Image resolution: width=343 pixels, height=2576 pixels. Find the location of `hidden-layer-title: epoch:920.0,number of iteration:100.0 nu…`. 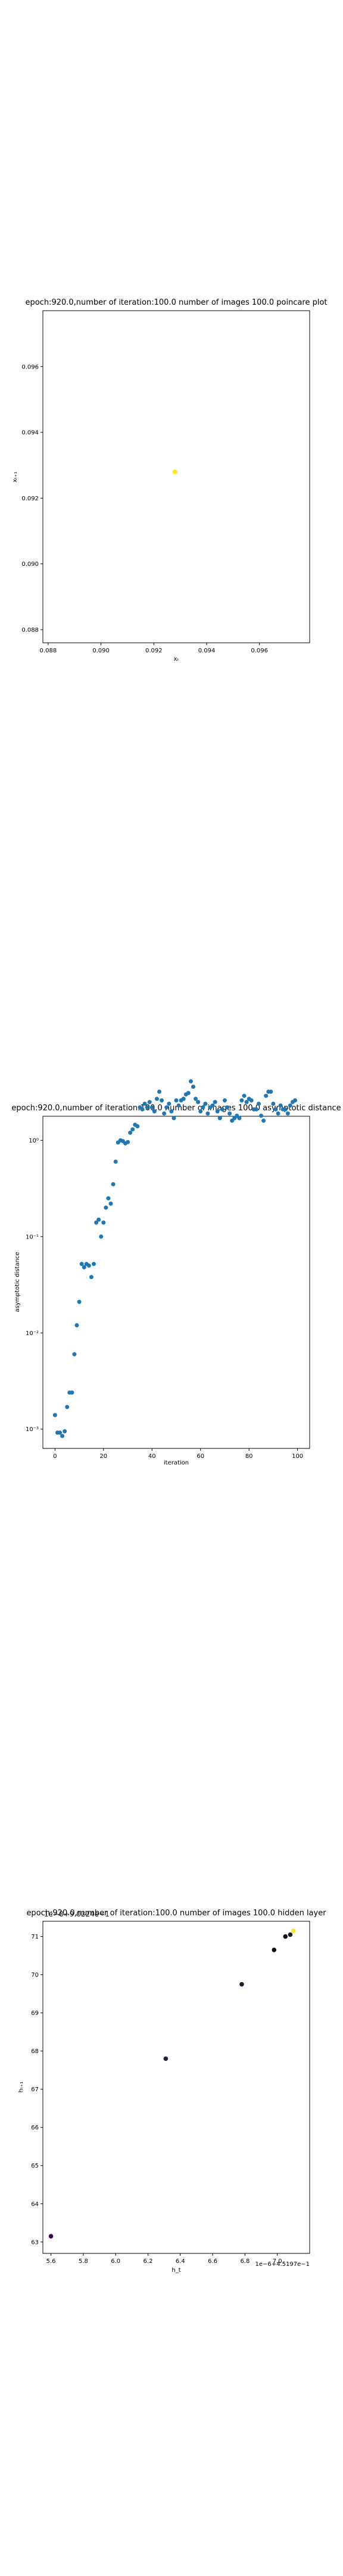

hidden-layer-title: epoch:920.0,number of iteration:100.0 nu… is located at coordinates (176, 1914).